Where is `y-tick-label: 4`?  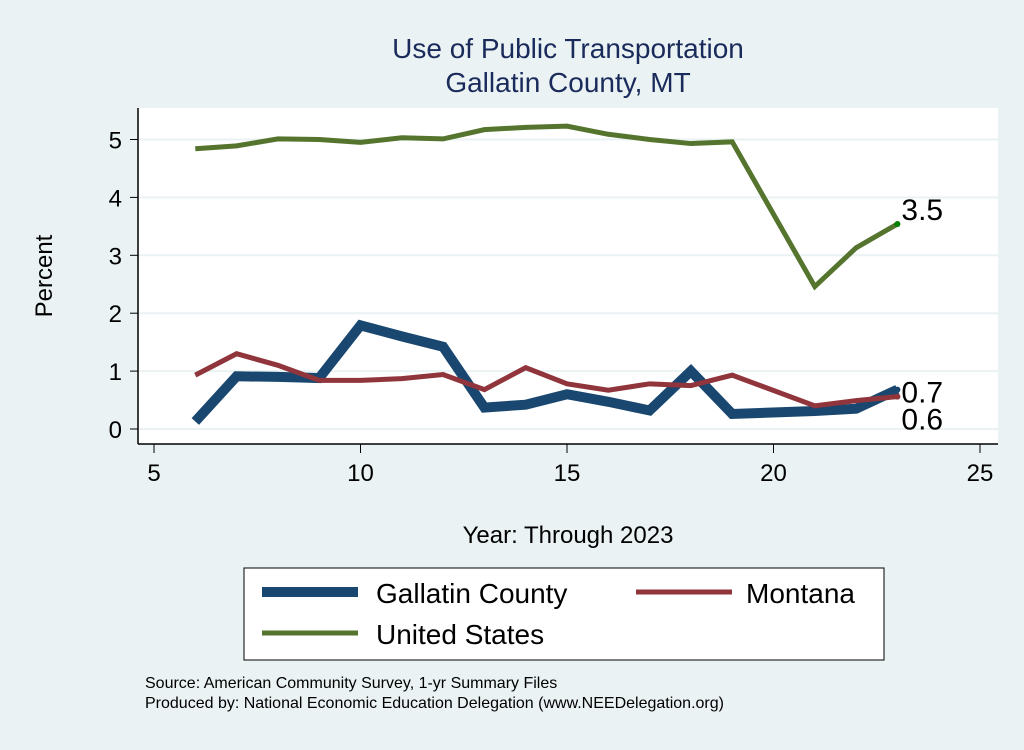 y-tick-label: 4 is located at coordinates (115, 198).